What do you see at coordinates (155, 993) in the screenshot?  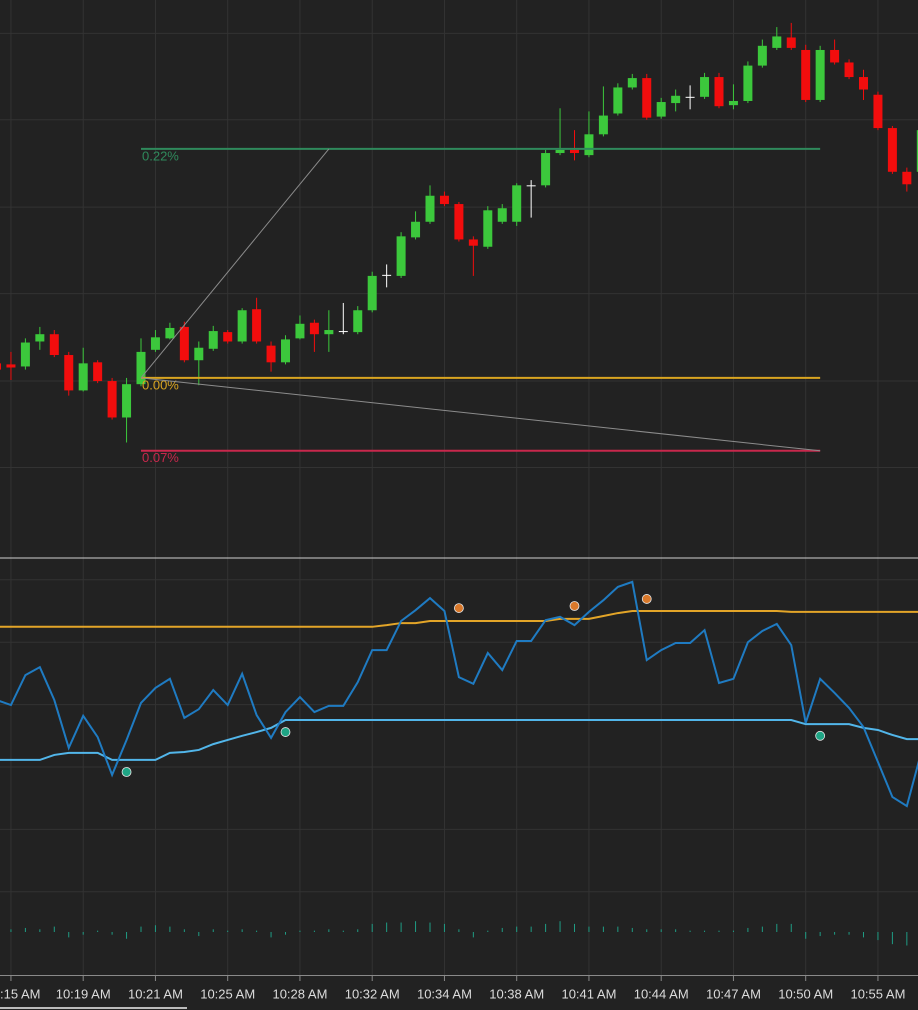 I see `x-tick-label: 10:21 AM` at bounding box center [155, 993].